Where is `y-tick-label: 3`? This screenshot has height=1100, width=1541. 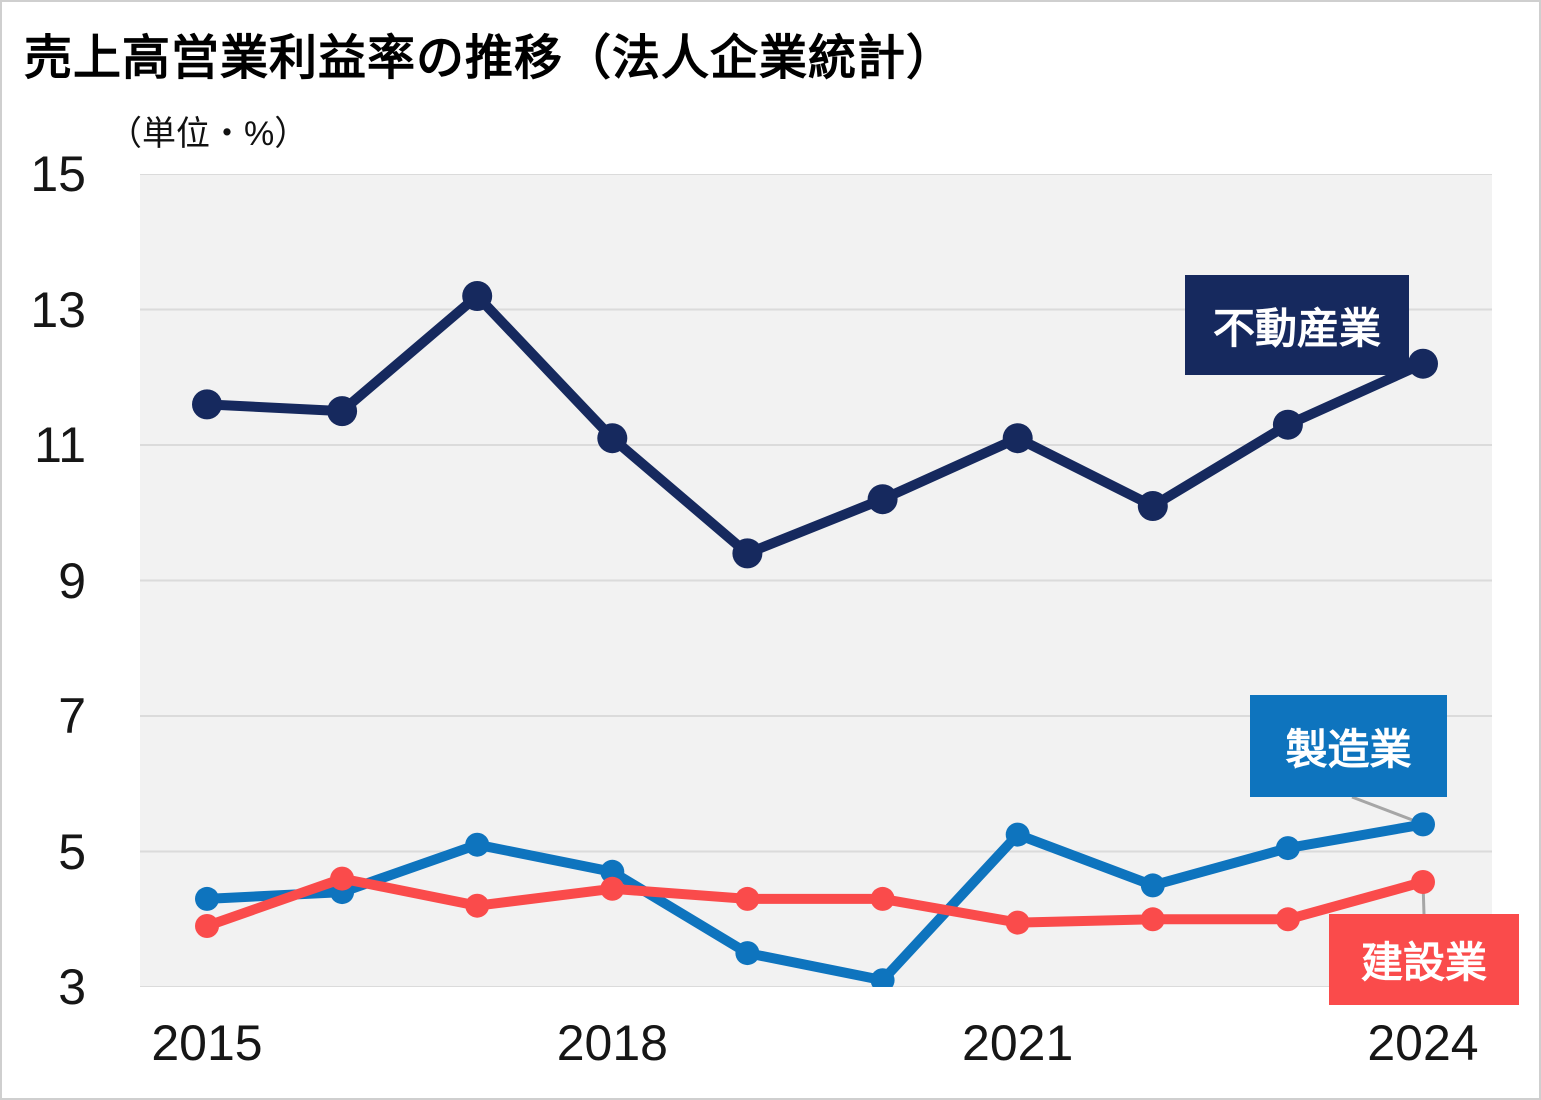 y-tick-label: 3 is located at coordinates (72, 987).